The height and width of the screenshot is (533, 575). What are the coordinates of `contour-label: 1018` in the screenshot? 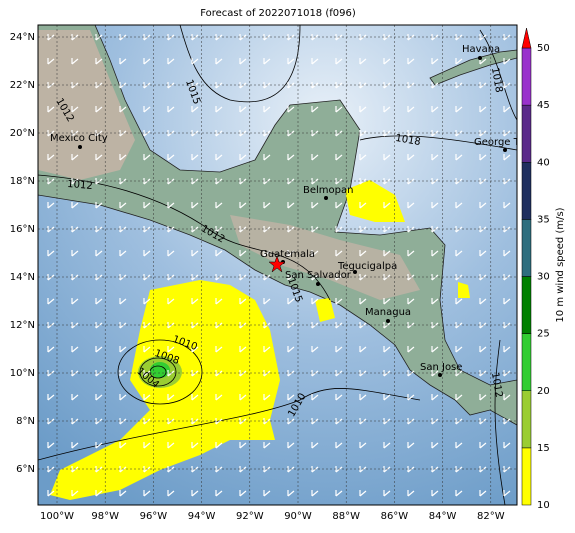 It's located at (407, 140).